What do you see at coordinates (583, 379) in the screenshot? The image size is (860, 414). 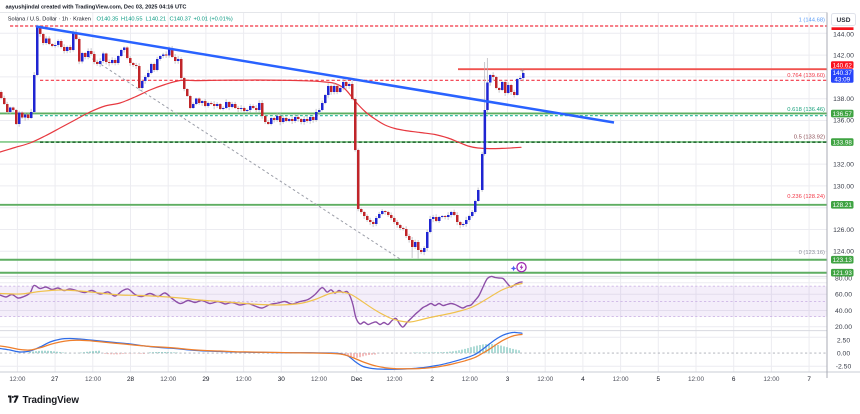 I see `svg-text: 4` at bounding box center [583, 379].